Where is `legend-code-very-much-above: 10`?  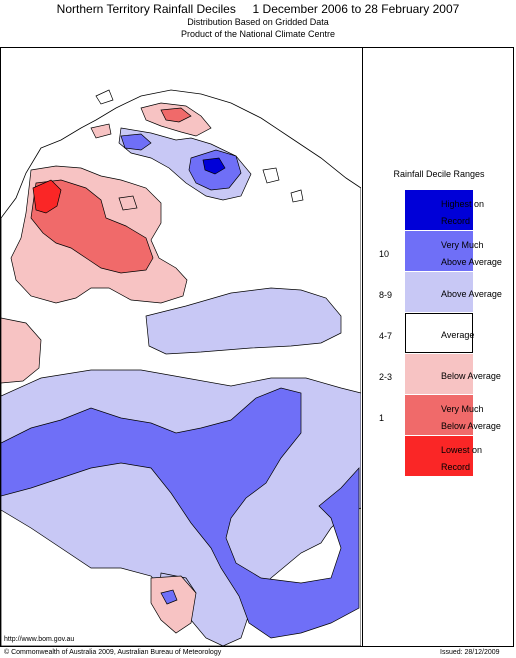
legend-code-very-much-above: 10 is located at coordinates (384, 254).